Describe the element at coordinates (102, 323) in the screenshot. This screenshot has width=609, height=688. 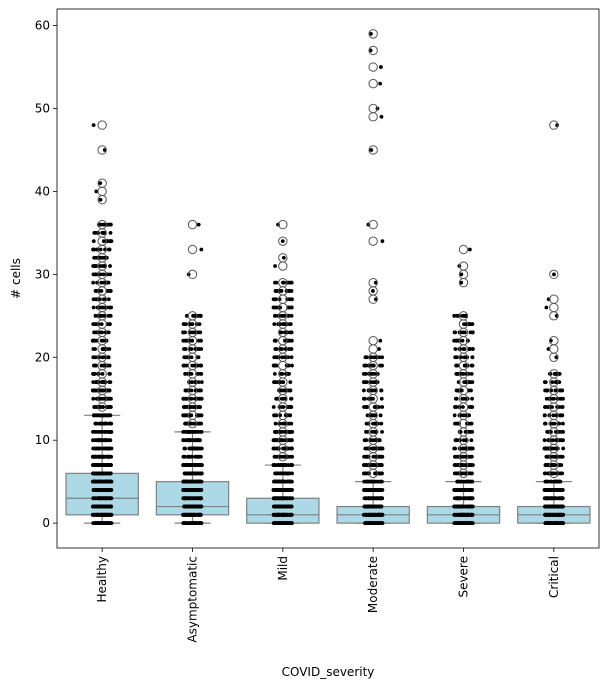
I see `box-group-healthy` at that location.